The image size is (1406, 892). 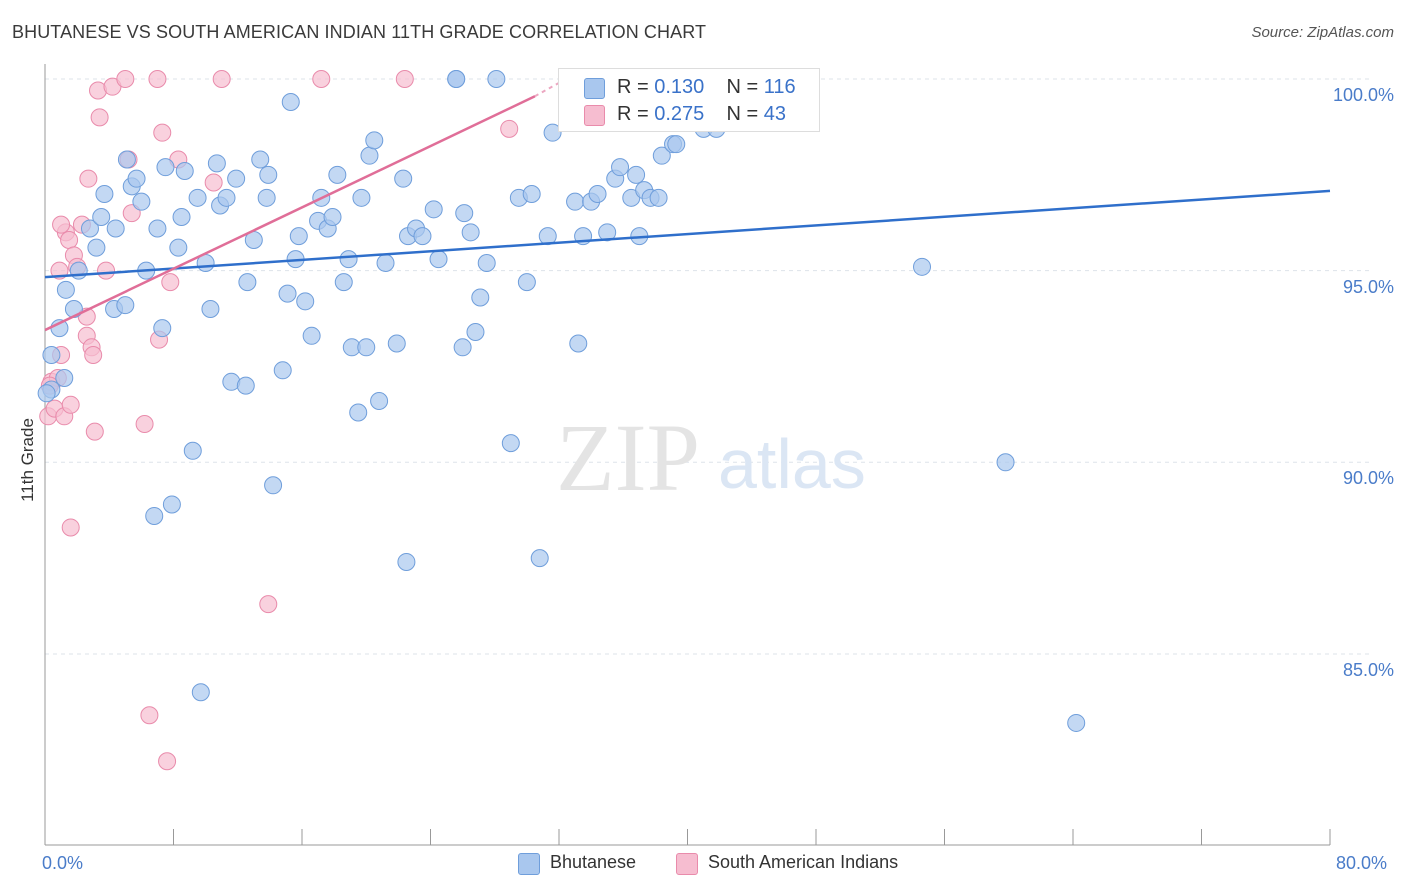 I want to click on watermark: ZIP atlas, so click(x=711, y=457).